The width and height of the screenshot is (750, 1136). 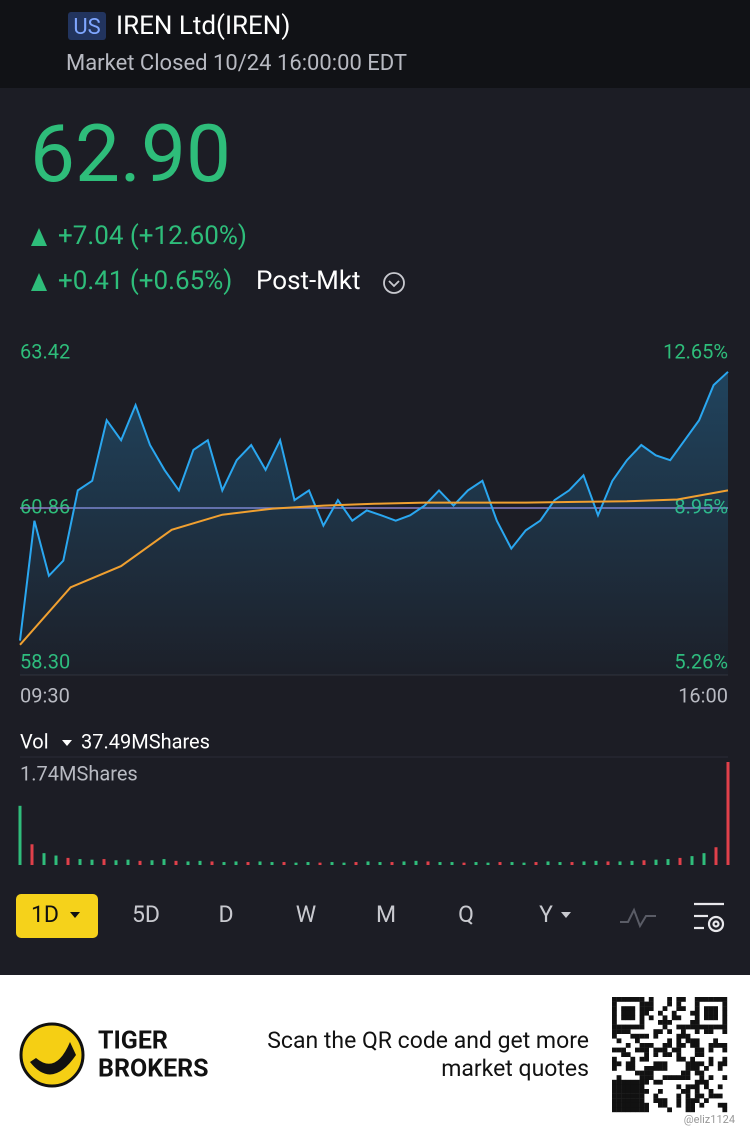 What do you see at coordinates (79, 773) in the screenshot?
I see `y-tick-label: 1.74MShares` at bounding box center [79, 773].